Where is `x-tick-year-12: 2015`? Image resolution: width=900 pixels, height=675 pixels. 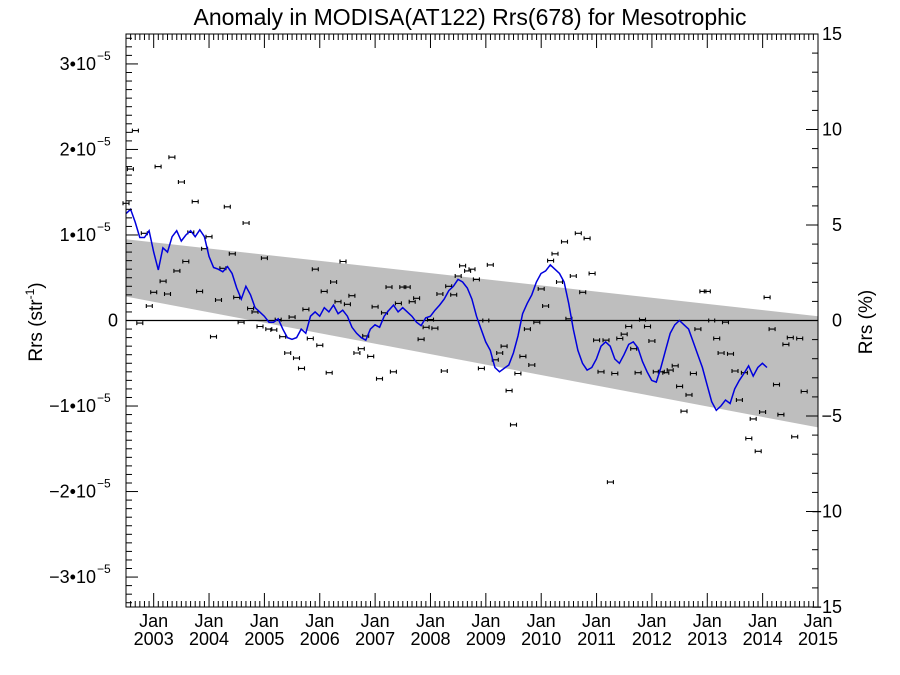
x-tick-year-12: 2015 is located at coordinates (818, 639).